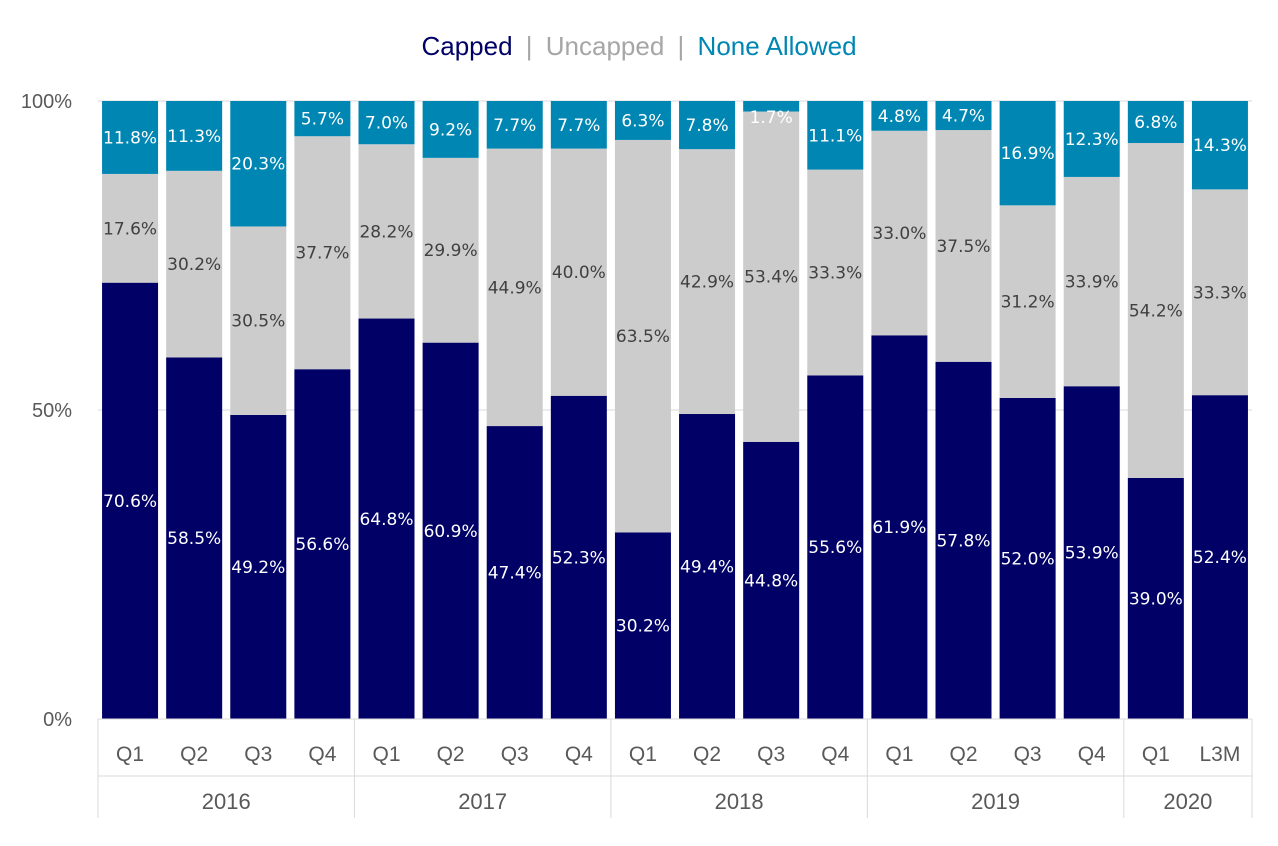  I want to click on legend-item-uncapped: Uncapped, so click(605, 46).